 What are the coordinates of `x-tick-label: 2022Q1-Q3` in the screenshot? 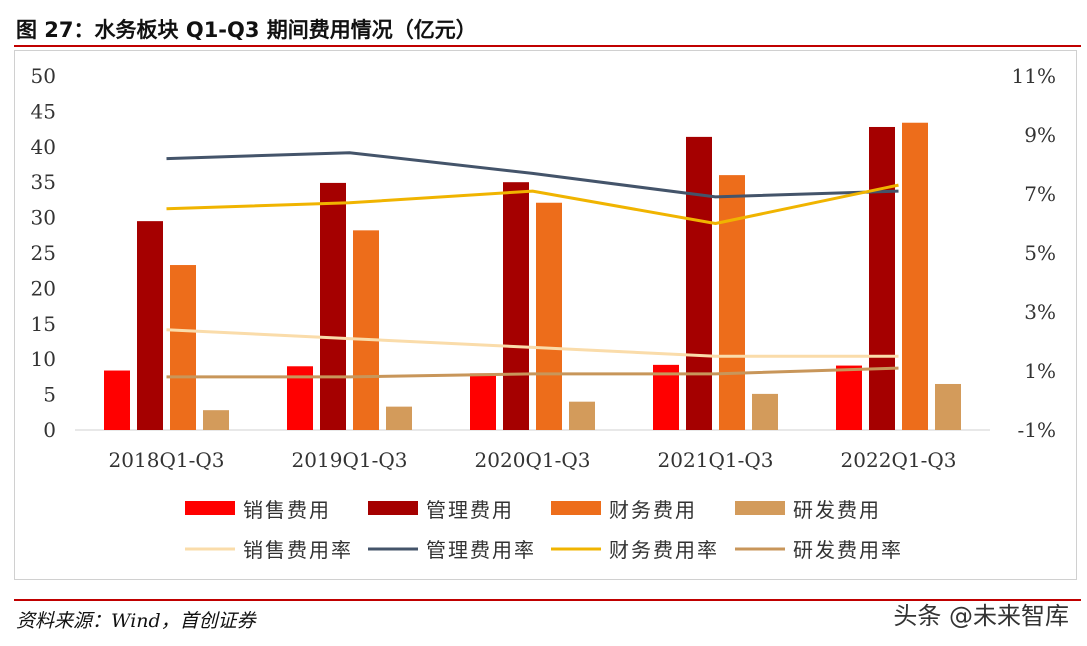 It's located at (899, 460).